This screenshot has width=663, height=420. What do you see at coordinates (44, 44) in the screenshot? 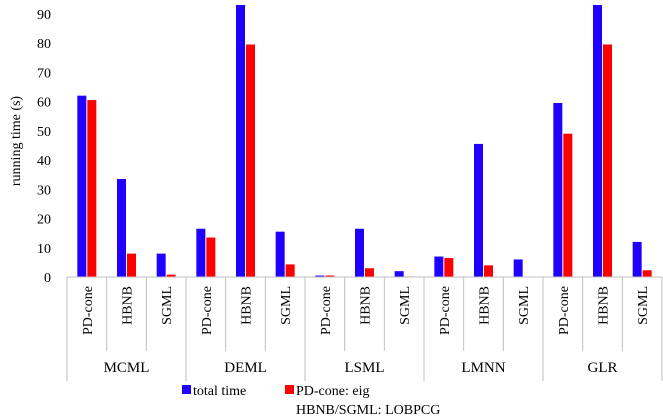
I see `y-tick-label: 80` at bounding box center [44, 44].